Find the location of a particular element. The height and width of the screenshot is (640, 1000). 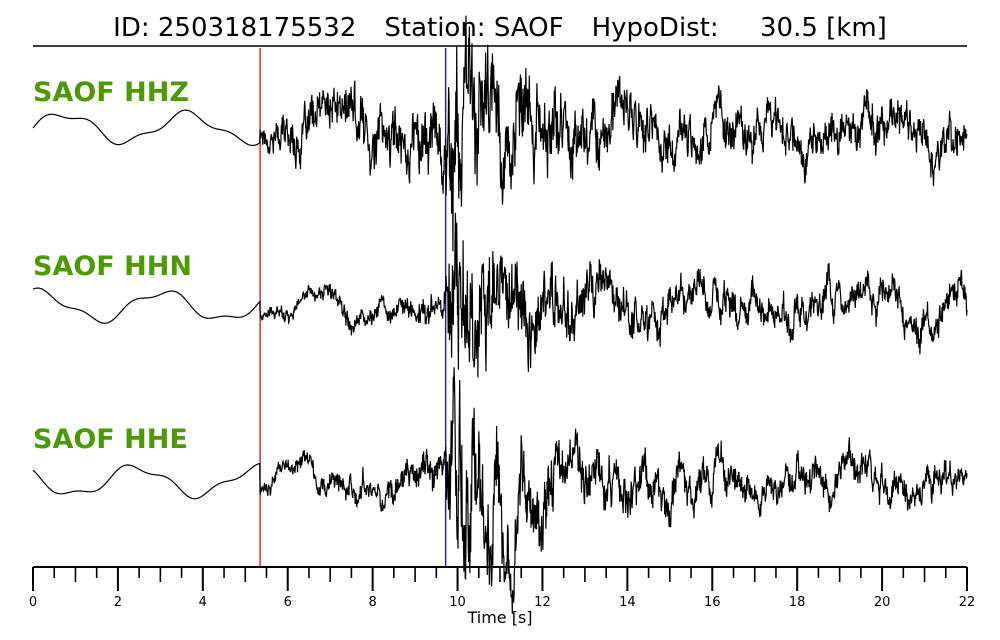

tick-label: 22 is located at coordinates (967, 602).